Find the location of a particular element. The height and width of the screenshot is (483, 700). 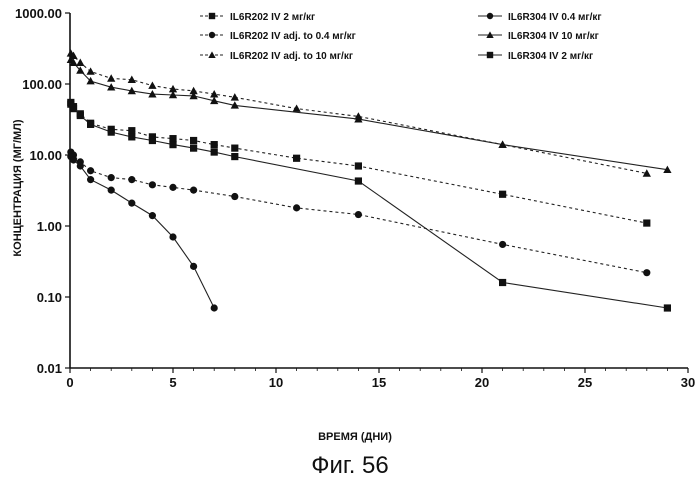

legend-item: IL6R304 IV 0.4 мг/кг is located at coordinates (540, 17).